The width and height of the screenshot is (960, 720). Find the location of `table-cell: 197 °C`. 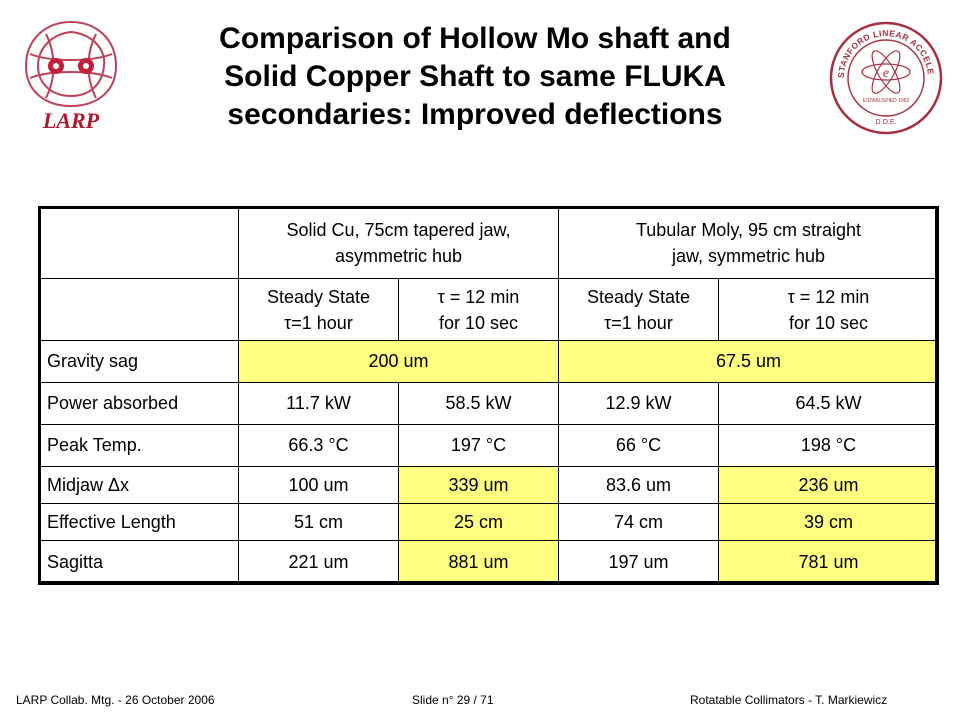

table-cell: 197 °C is located at coordinates (478, 445).